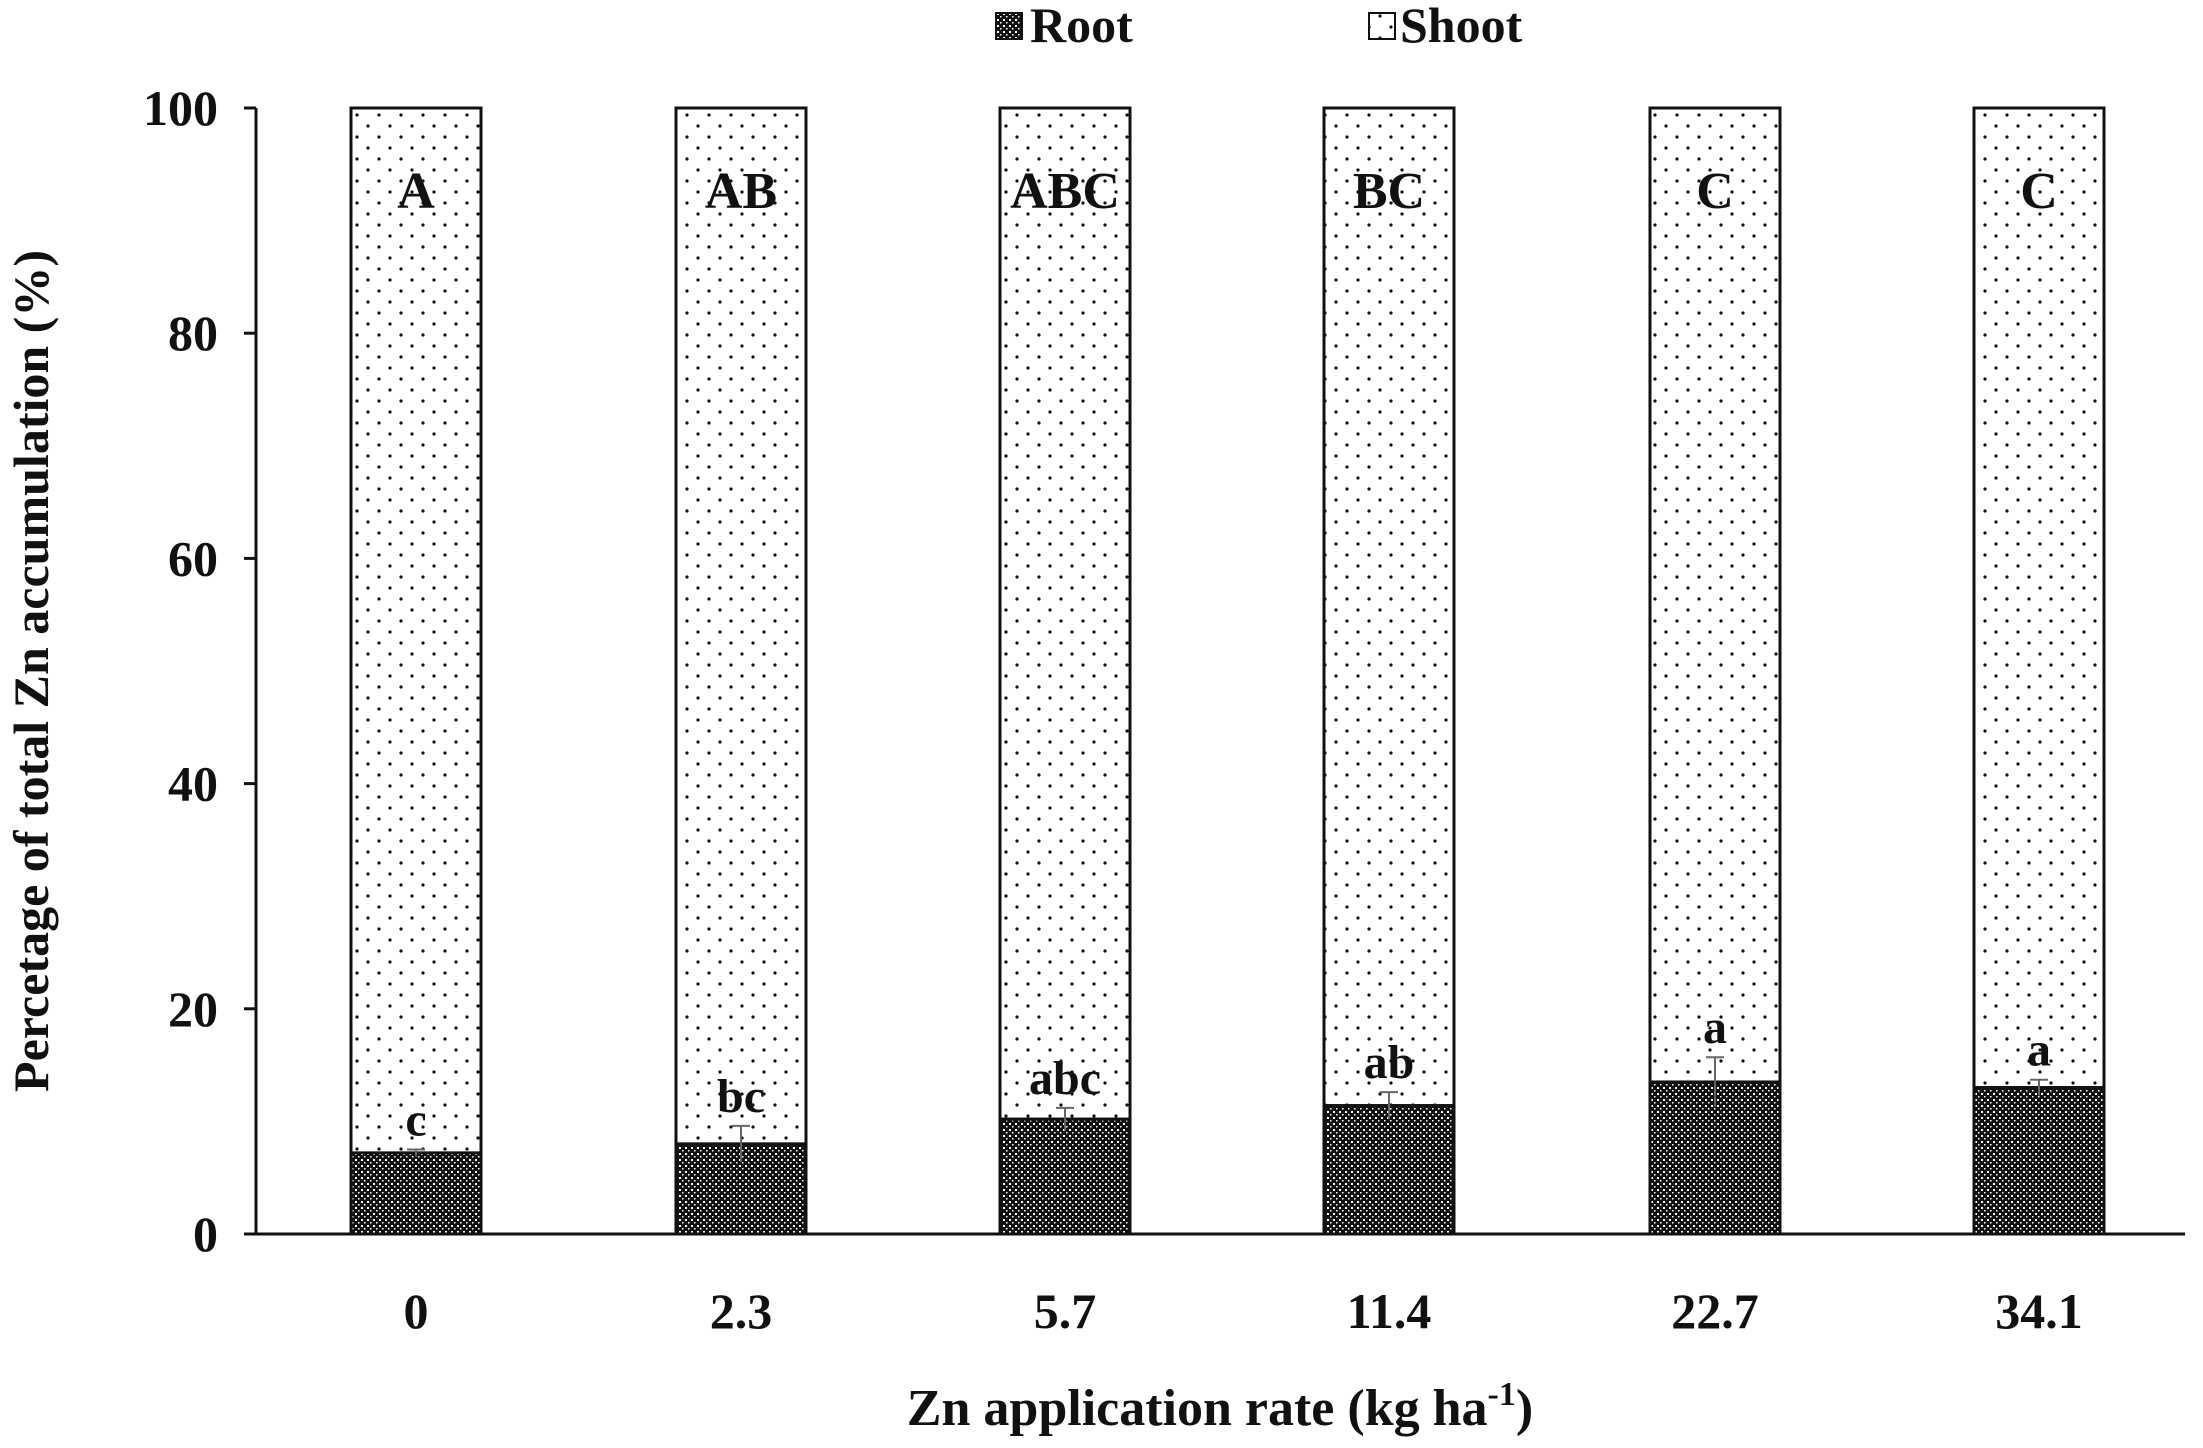 This screenshot has height=1448, width=2203. I want to click on root-significance-letter: ab, so click(1389, 1062).